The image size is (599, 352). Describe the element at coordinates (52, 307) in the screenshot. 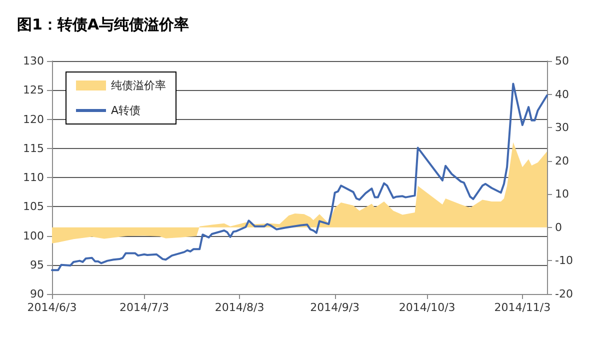

I see `x-tick-label: 2014/6/3` at that location.